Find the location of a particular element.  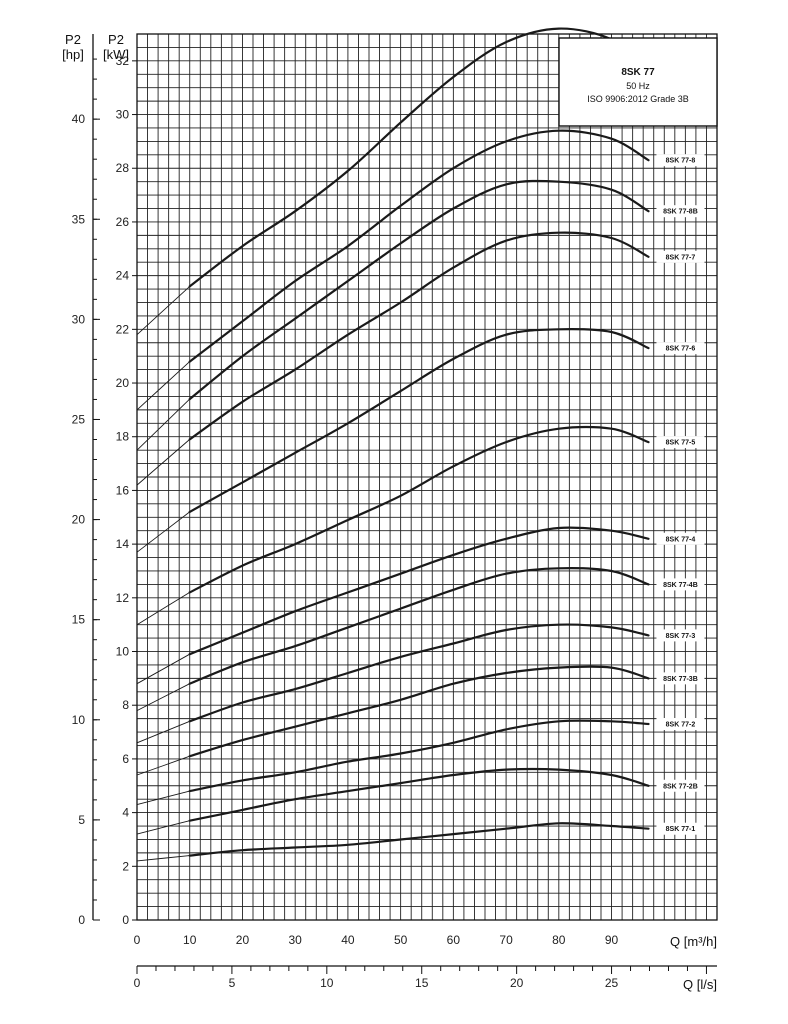

x-m3h-tick-label: 90 is located at coordinates (612, 940).